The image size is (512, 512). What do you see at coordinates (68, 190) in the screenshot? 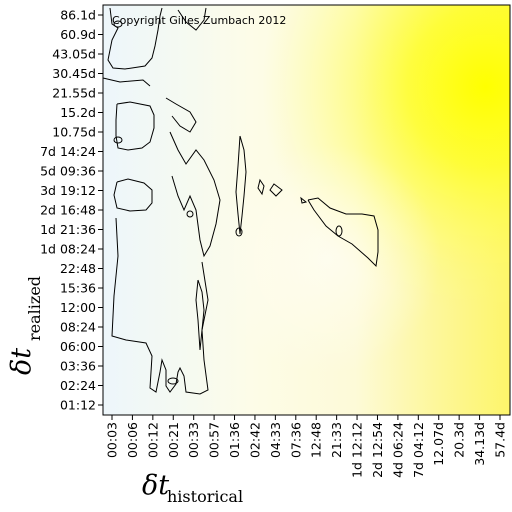
I see `y-tick-label: 3d 19:12` at bounding box center [68, 190].